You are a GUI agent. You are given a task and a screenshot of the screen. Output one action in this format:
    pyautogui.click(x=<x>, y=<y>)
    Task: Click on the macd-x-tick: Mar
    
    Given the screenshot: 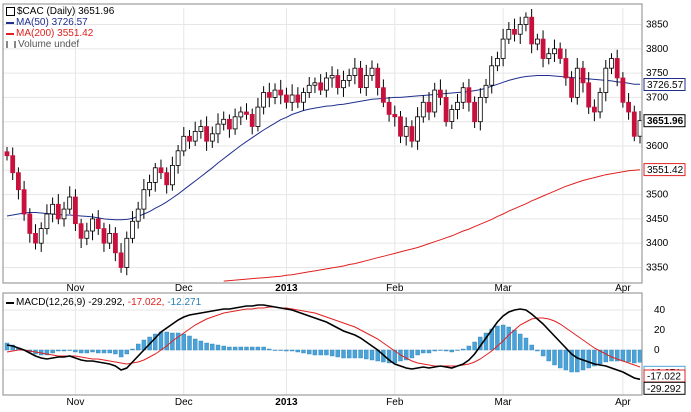 What is the action you would take?
    pyautogui.click(x=504, y=402)
    